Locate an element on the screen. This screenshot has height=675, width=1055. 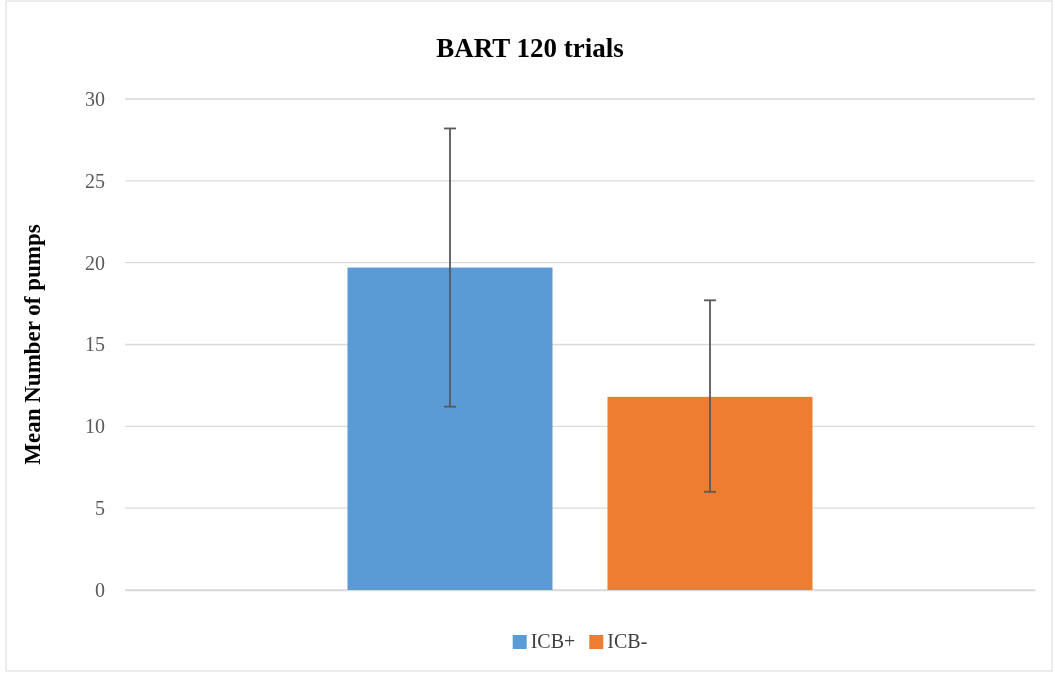
y-tick-label: 5 is located at coordinates (100, 508).